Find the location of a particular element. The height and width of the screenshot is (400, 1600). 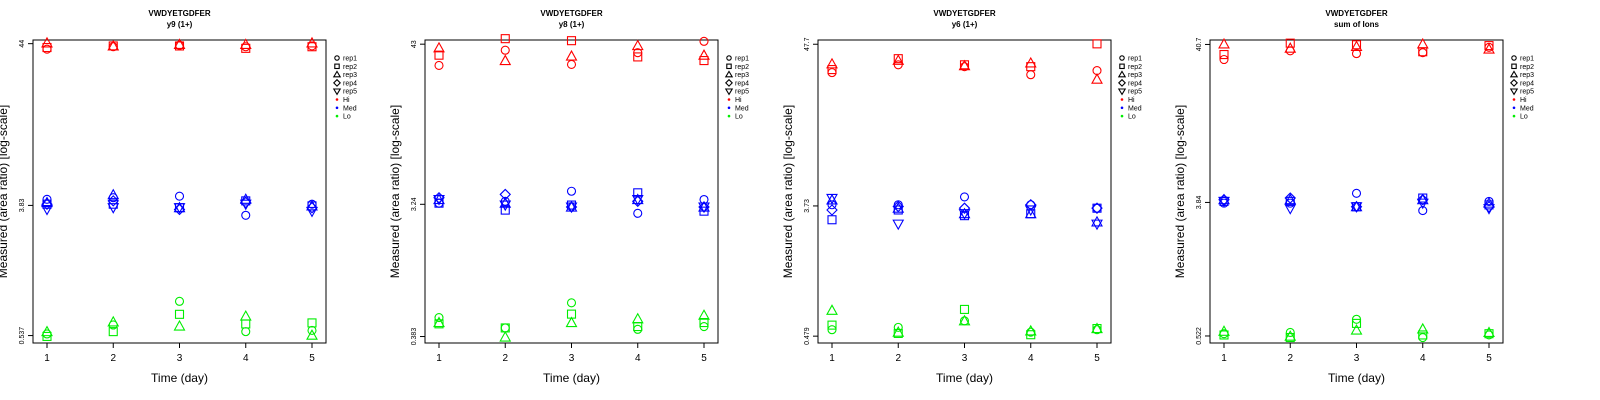

legend-symbol-rep4 is located at coordinates (1122, 82).